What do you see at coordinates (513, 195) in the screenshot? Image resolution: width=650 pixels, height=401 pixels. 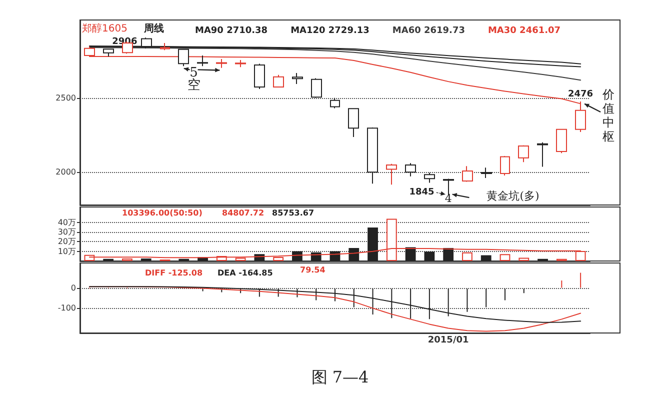 I see `annotation: 黄金坑(多)` at bounding box center [513, 195].